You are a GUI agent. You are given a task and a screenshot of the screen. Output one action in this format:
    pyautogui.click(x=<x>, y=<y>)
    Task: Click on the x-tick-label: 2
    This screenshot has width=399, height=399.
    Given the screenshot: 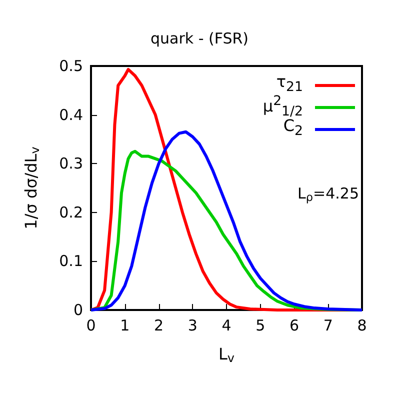 What is the action you would take?
    pyautogui.click(x=159, y=325)
    